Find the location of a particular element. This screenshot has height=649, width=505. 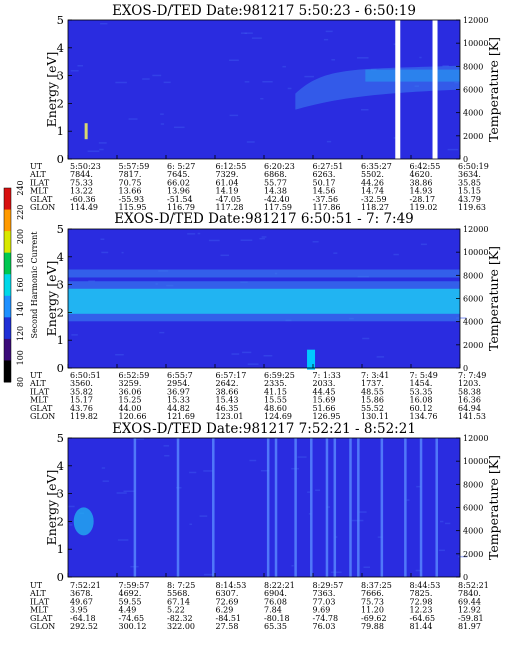

ephemeris-value: 75.73 is located at coordinates (372, 601).